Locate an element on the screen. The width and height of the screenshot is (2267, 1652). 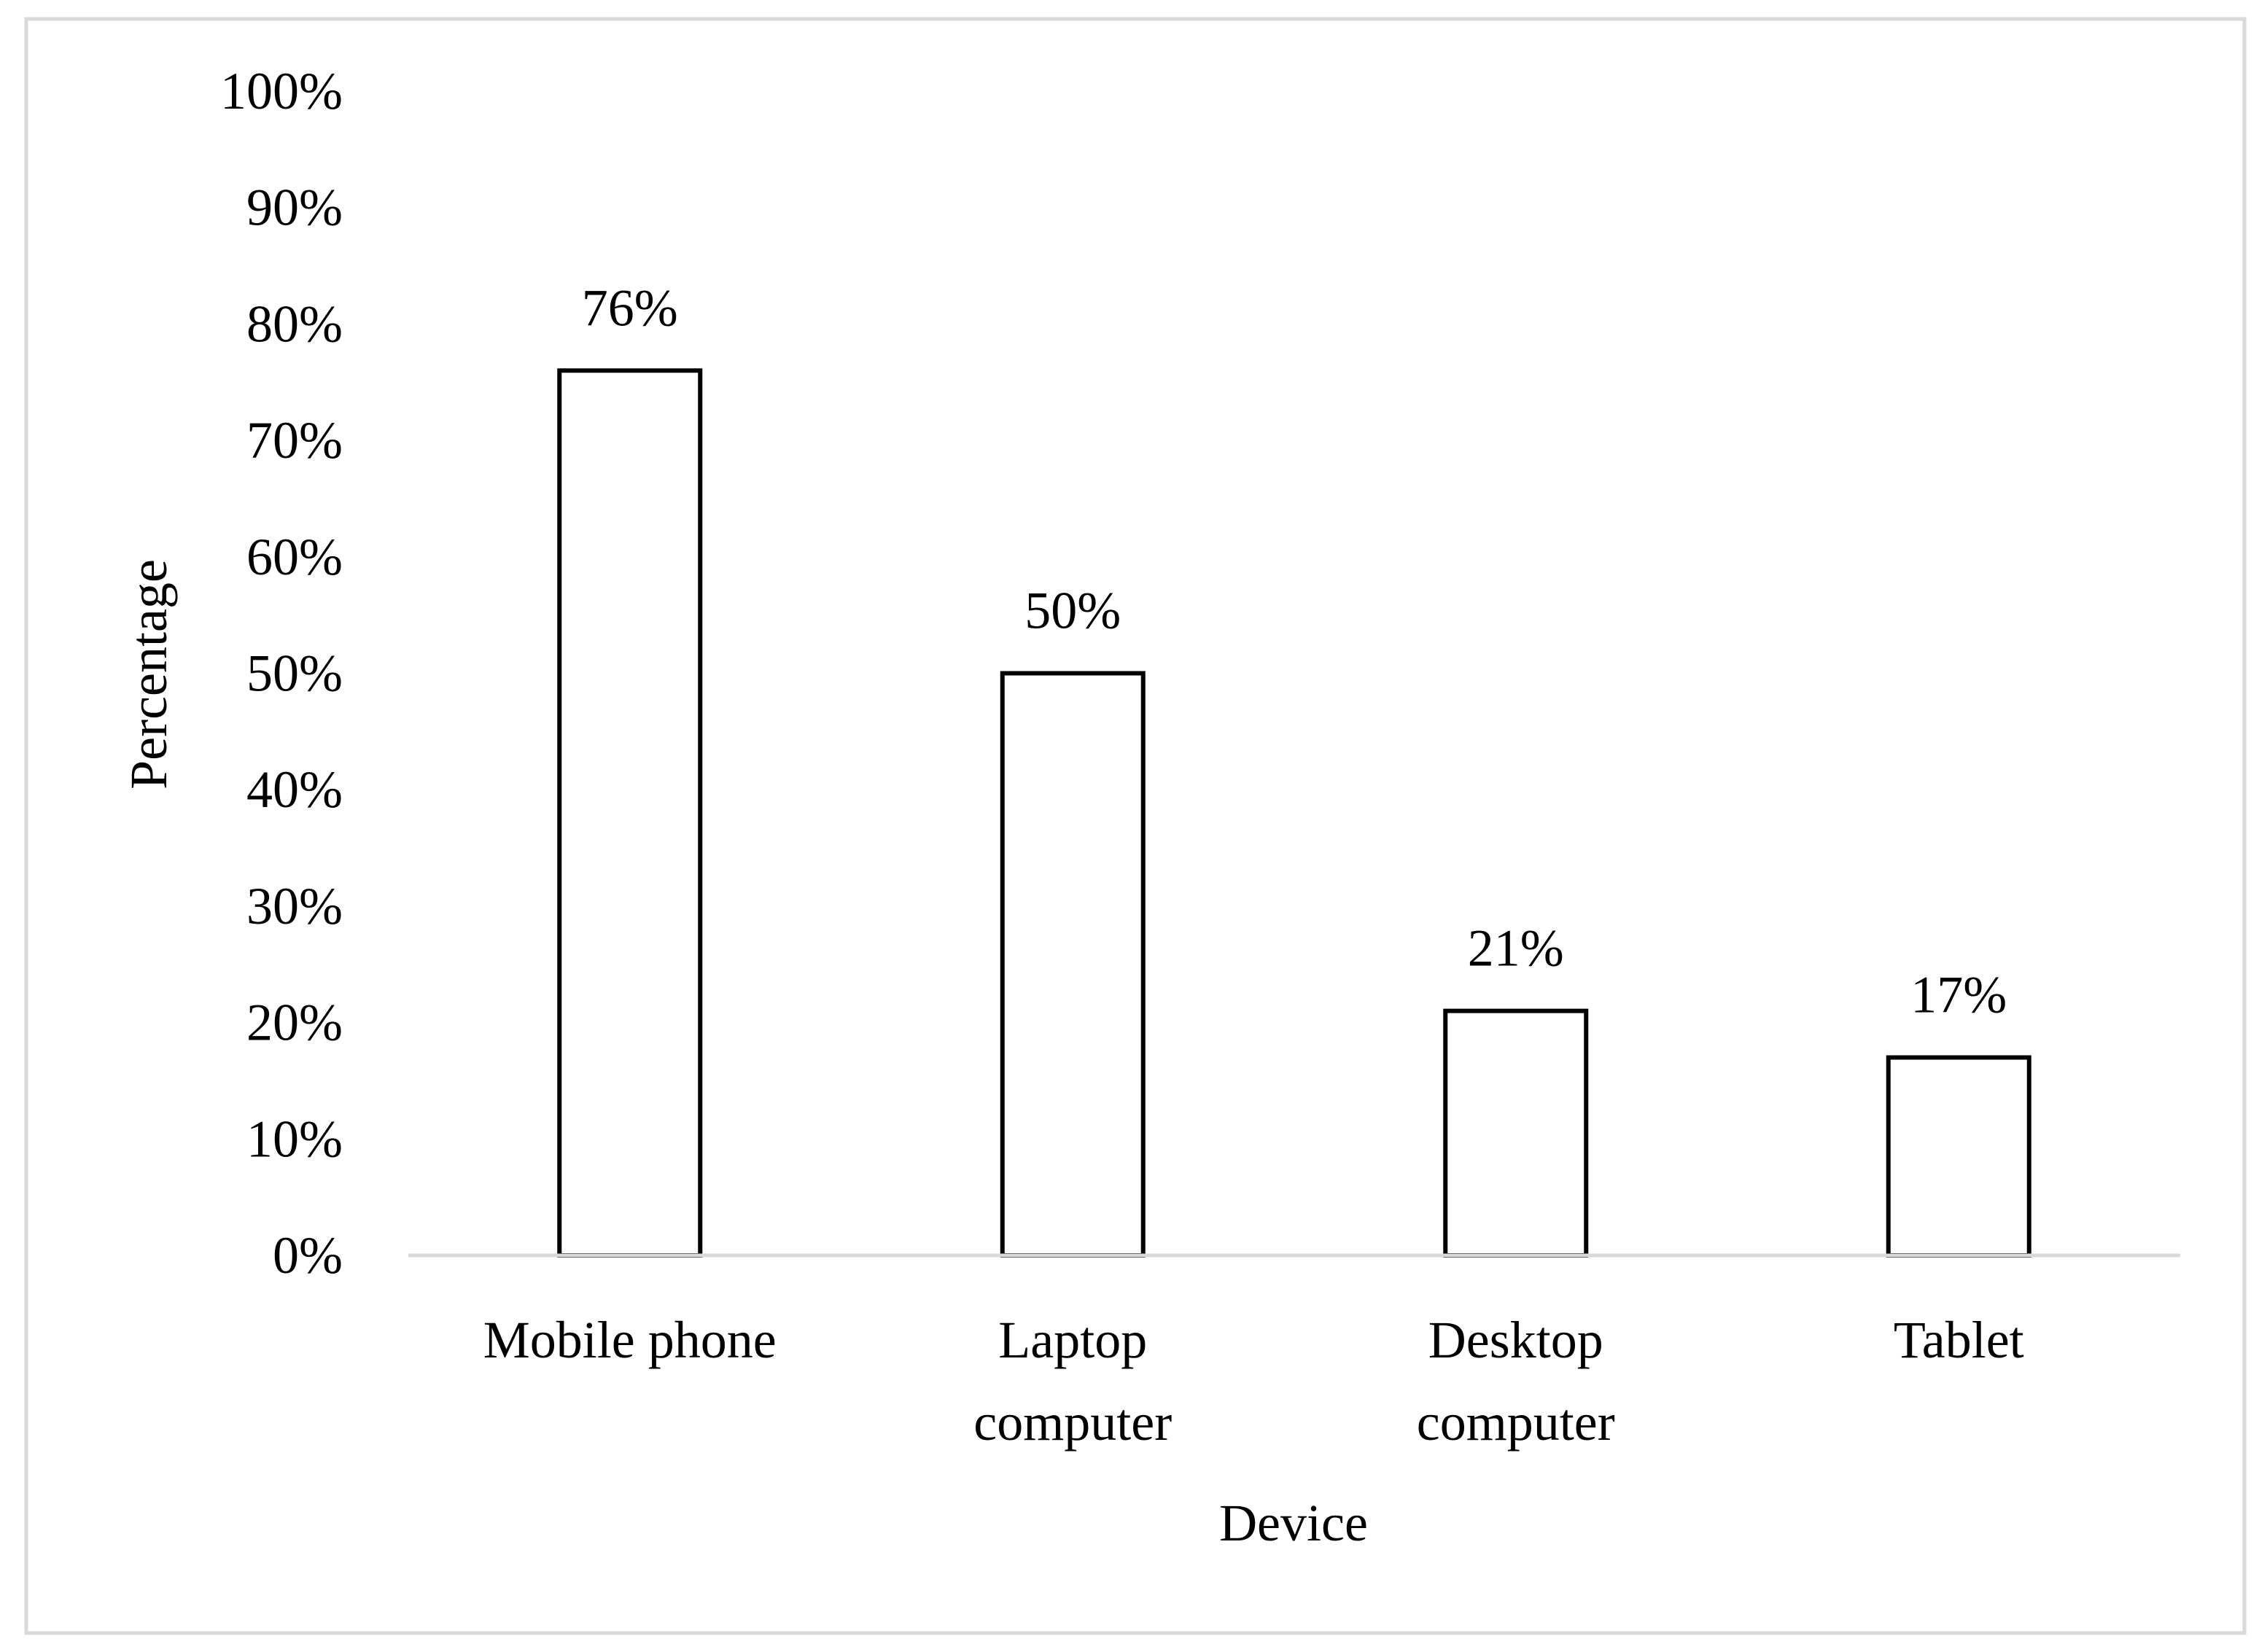
y-tick-label: 40% is located at coordinates (294, 789).